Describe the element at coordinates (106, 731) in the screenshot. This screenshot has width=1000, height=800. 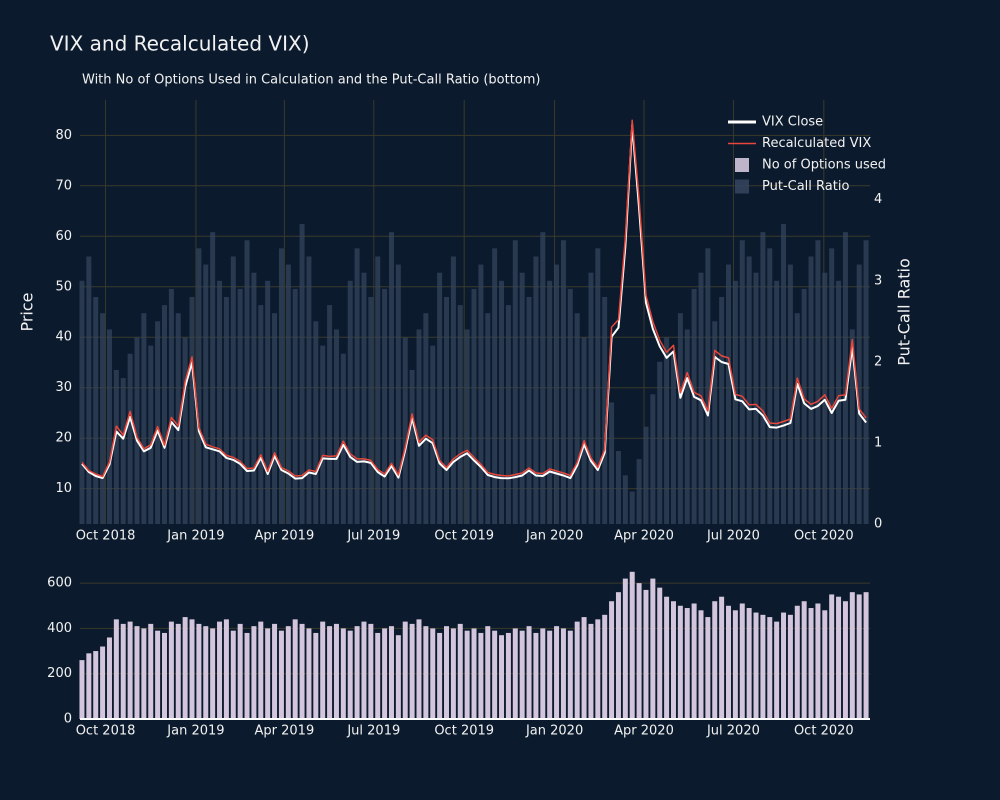
I see `x-tick-label: Oct 2018` at that location.